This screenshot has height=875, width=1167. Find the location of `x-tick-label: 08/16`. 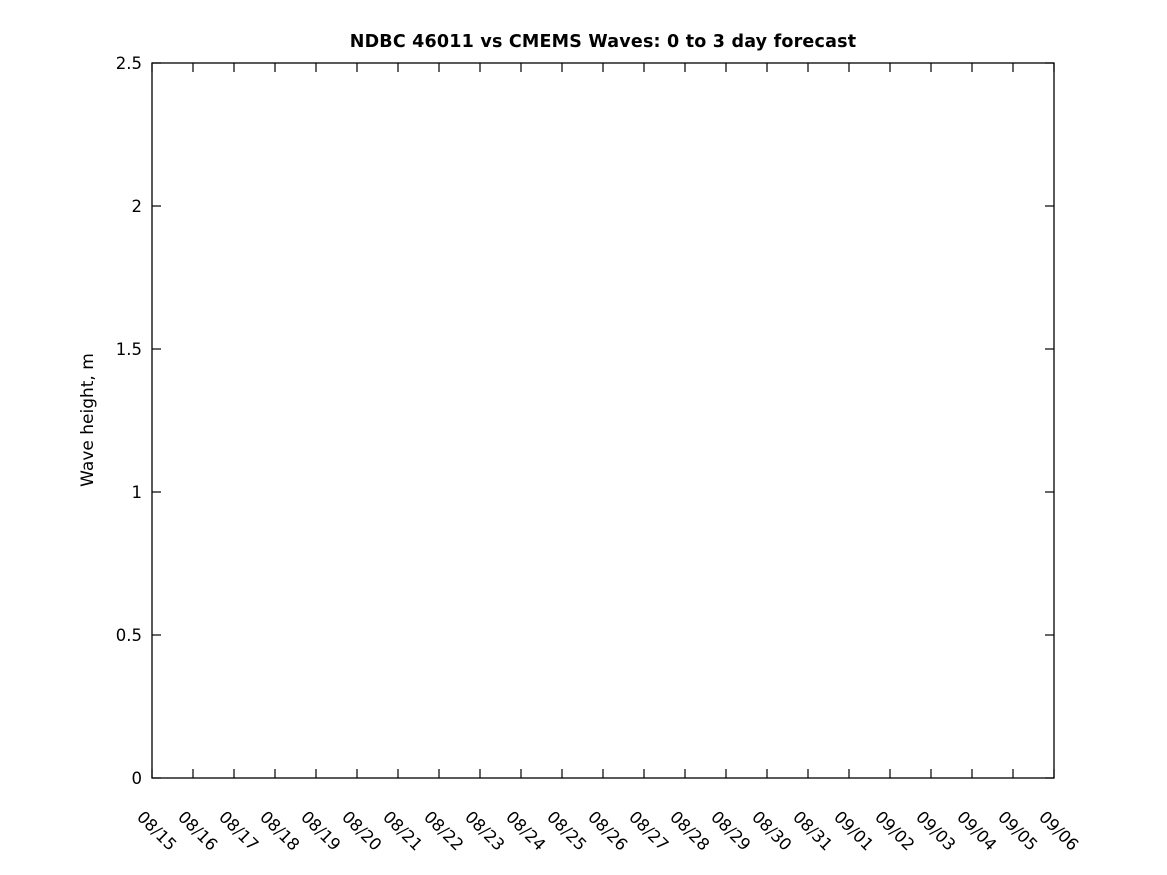

x-tick-label: 08/16 is located at coordinates (197, 830).